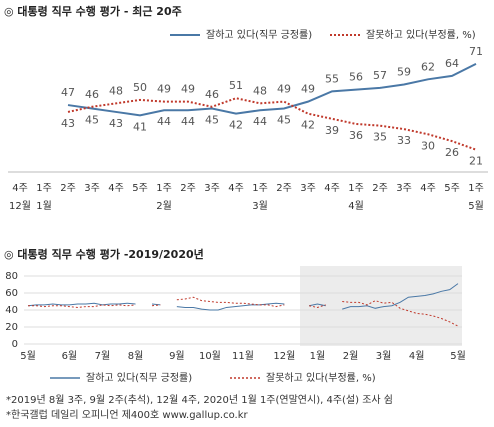  Describe the element at coordinates (356, 206) in the screenshot. I see `x-group-label: 4월` at that location.